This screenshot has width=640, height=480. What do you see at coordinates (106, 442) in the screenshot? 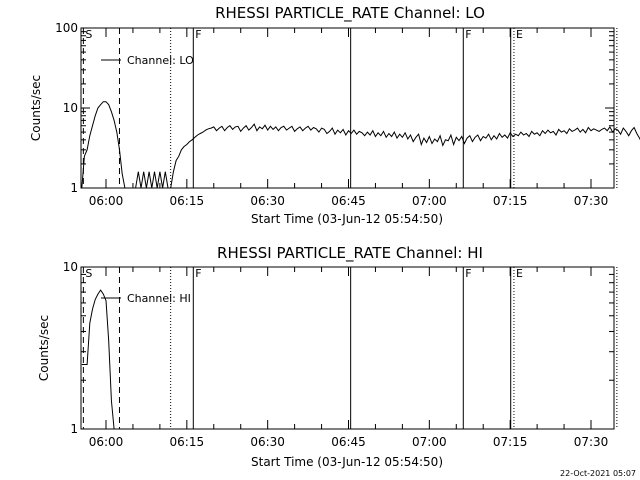
I see `hi-xtick-label: 06:00` at bounding box center [106, 442].